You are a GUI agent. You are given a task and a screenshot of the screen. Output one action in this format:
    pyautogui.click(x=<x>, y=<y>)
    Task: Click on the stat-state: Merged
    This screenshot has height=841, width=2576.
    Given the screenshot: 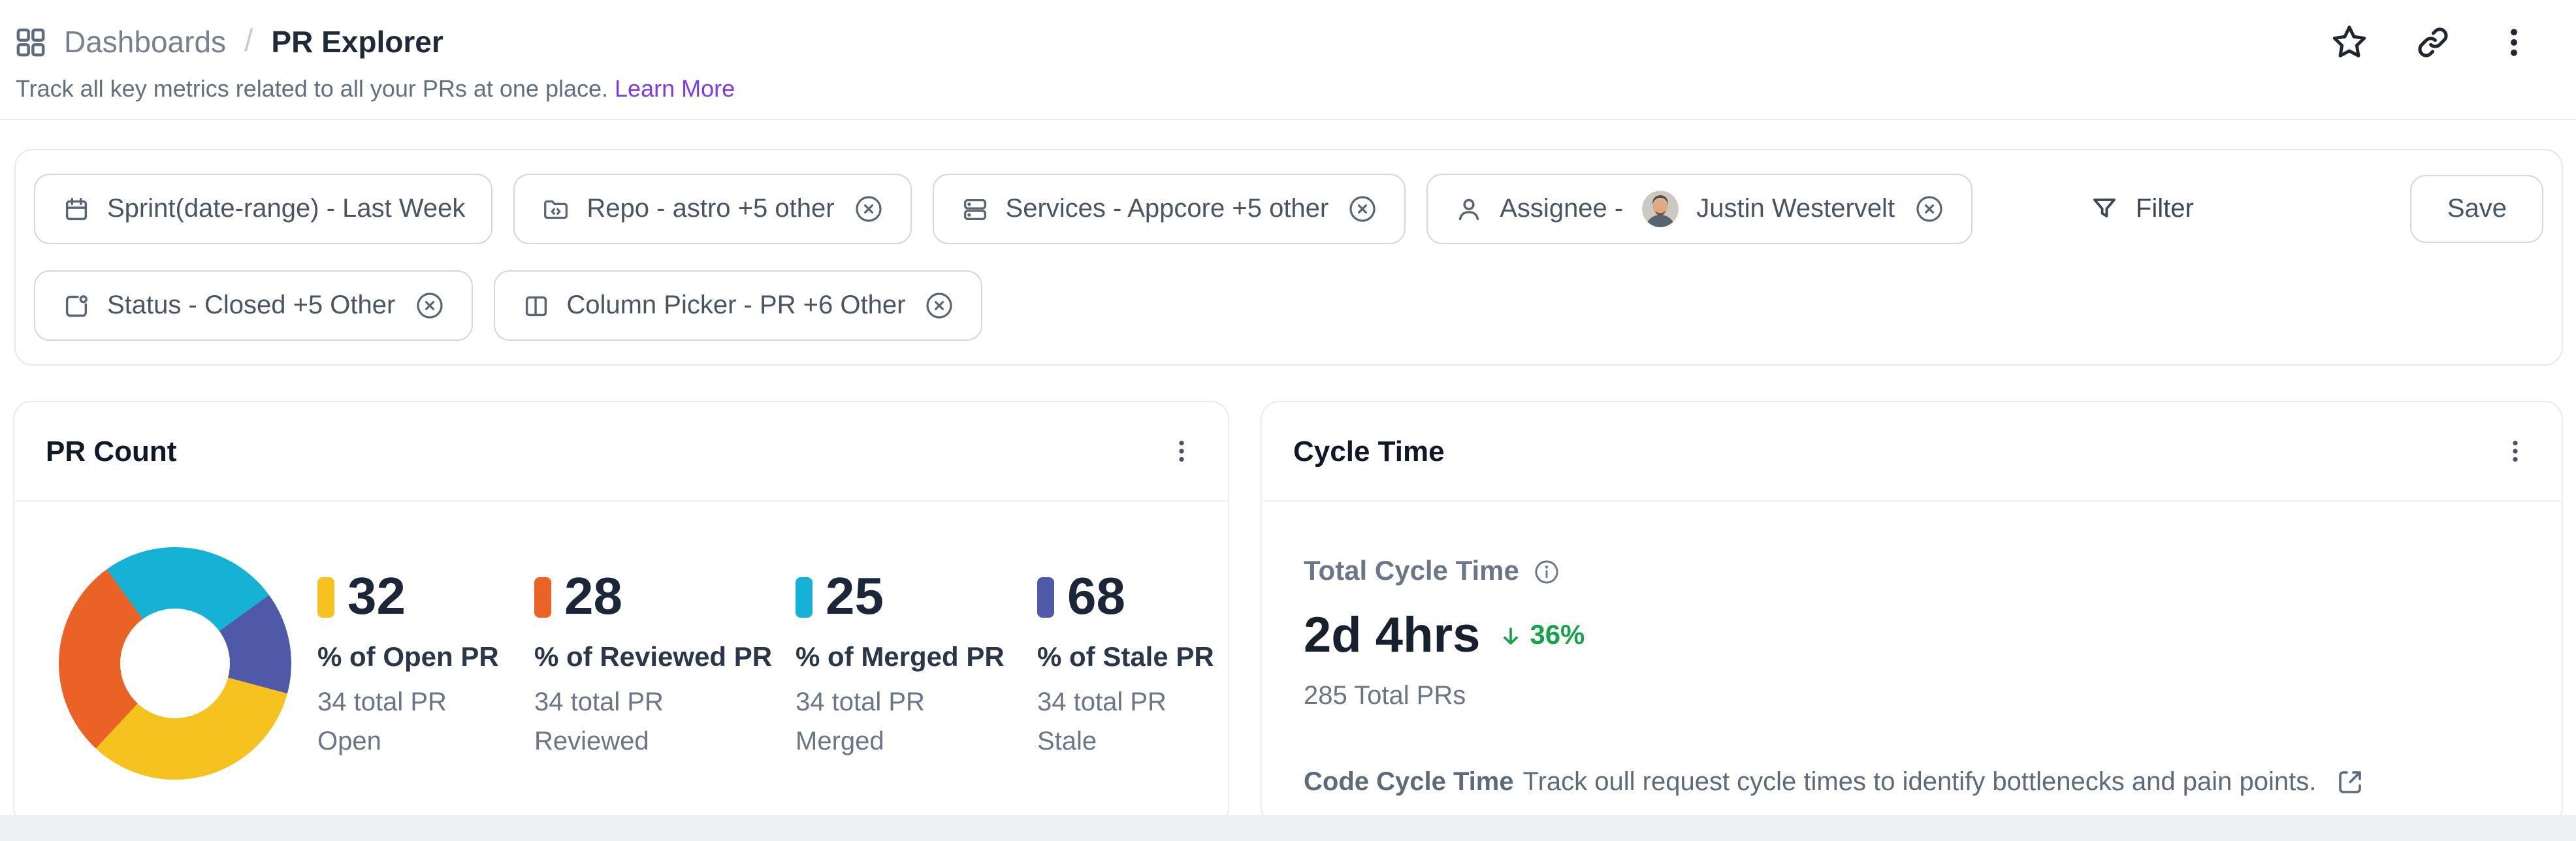 What is the action you would take?
    pyautogui.click(x=840, y=741)
    